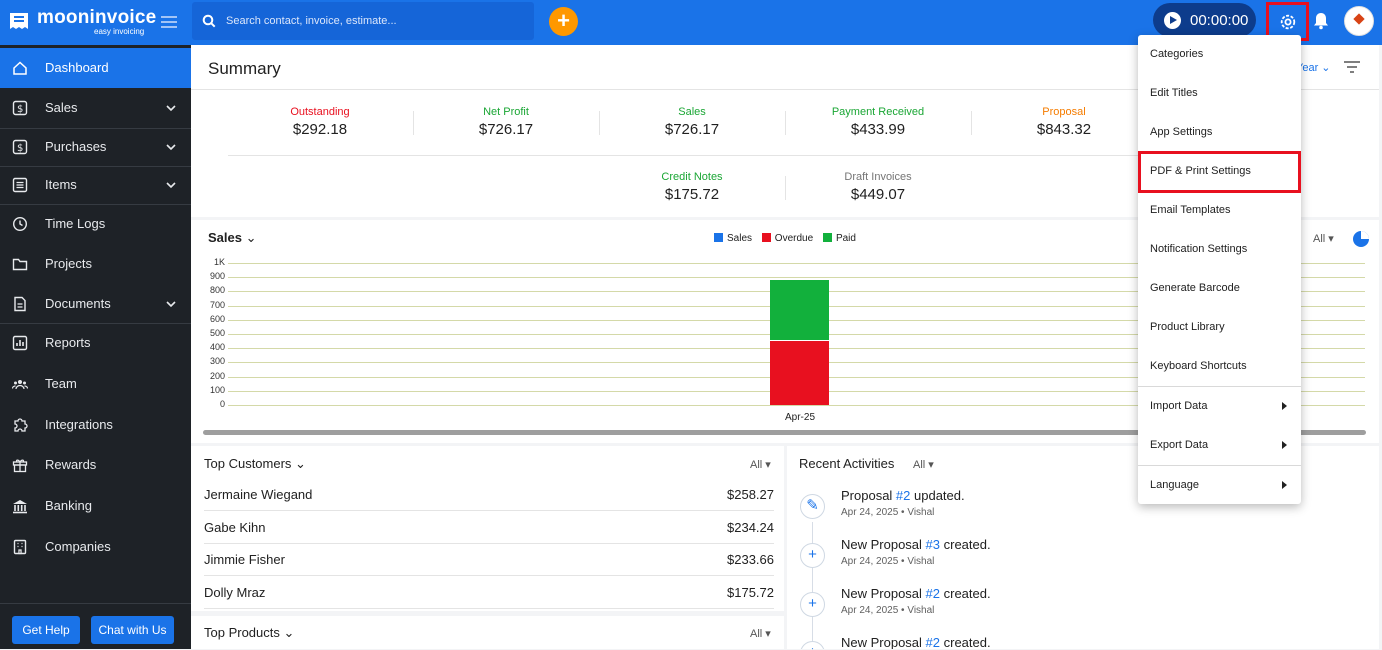 Image resolution: width=1382 pixels, height=650 pixels. I want to click on search-icon, so click(209, 21).